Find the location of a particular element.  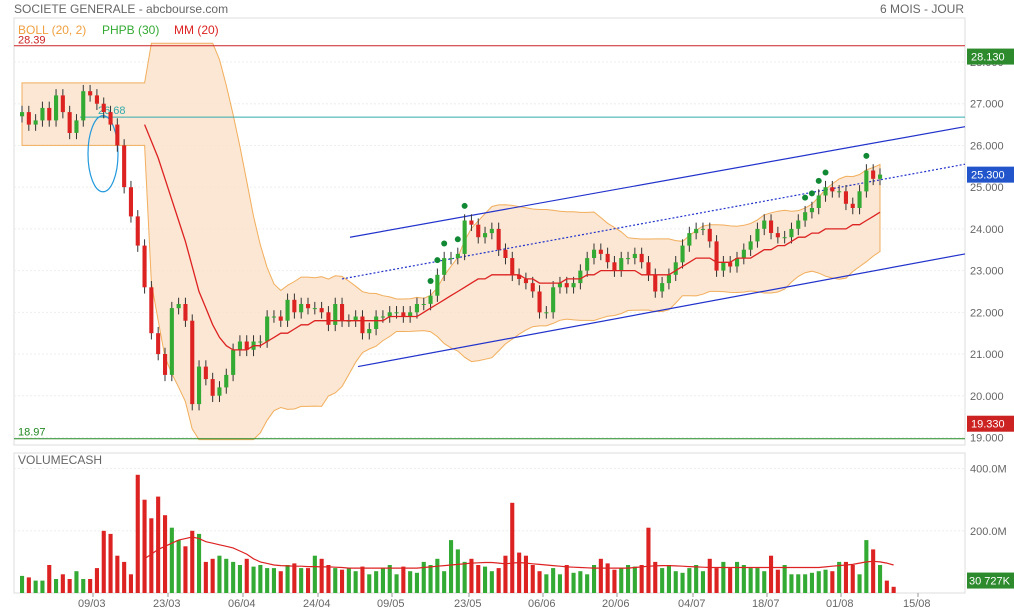

high-price-tag: 28.130 is located at coordinates (988, 58).